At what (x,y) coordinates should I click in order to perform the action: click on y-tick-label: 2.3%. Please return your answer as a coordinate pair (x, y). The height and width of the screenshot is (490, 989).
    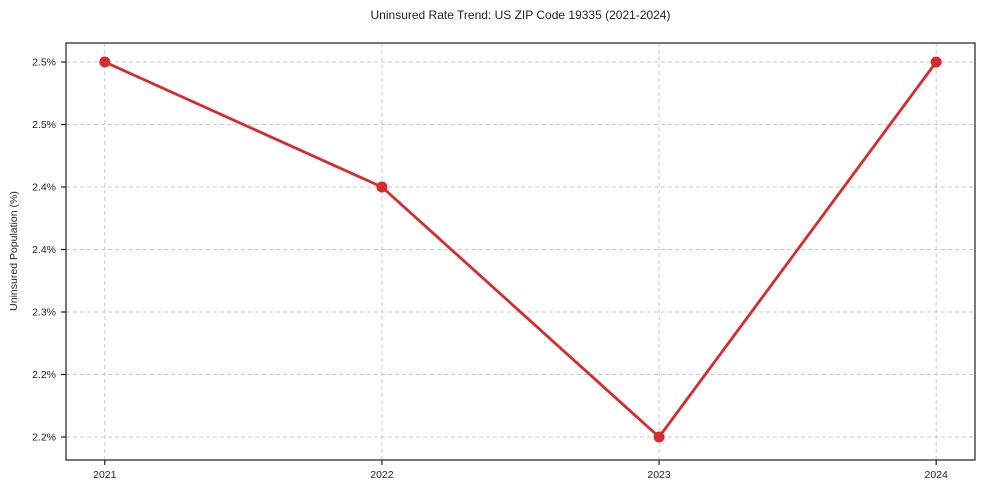
    Looking at the image, I should click on (44, 313).